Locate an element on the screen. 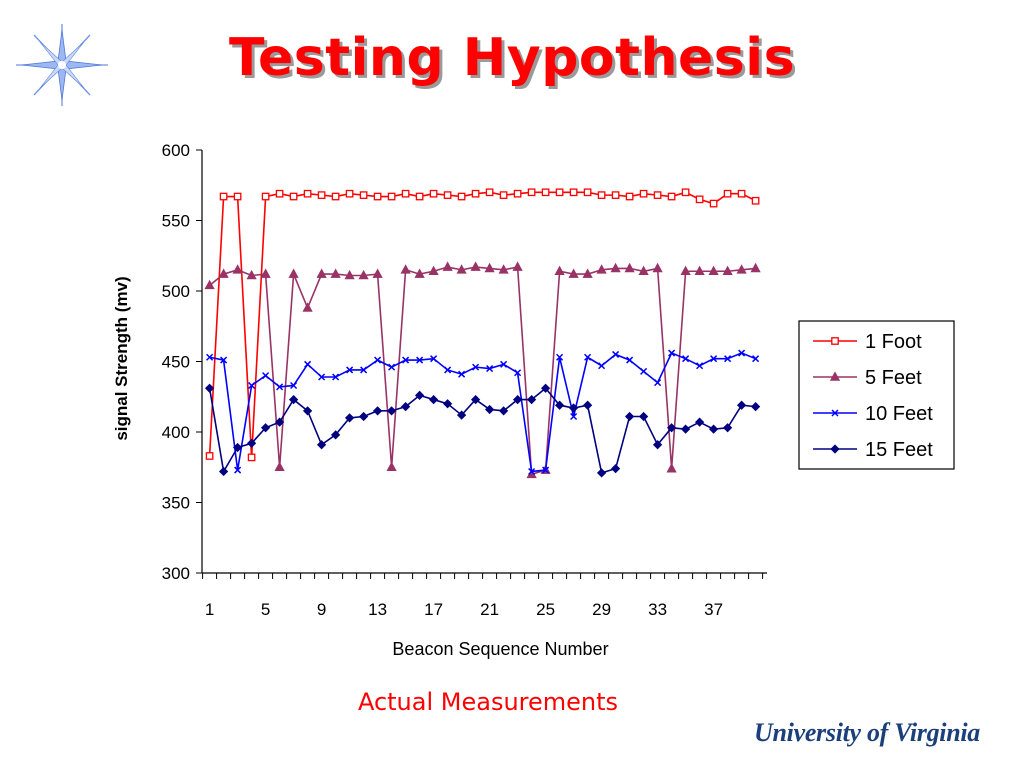  legend-marker-5-feet is located at coordinates (835, 376).